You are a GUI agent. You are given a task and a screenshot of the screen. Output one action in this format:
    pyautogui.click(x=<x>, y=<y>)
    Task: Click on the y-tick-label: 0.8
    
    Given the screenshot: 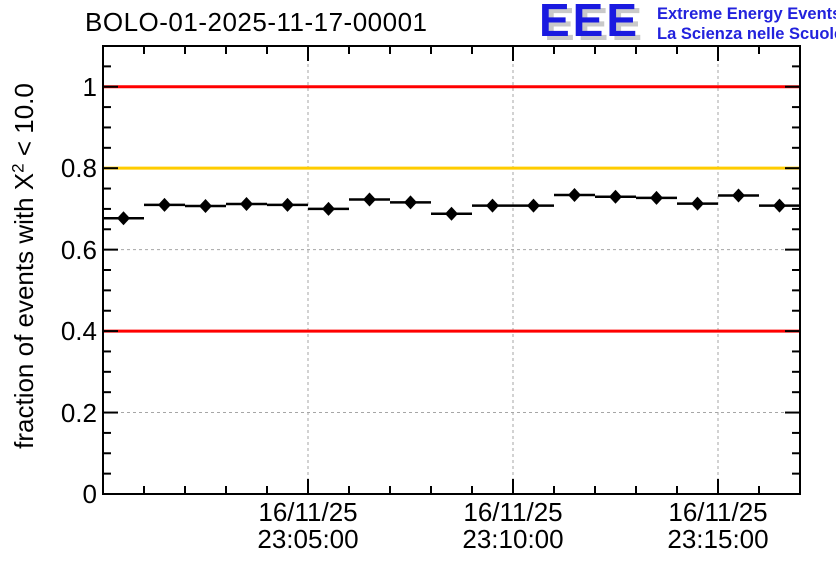 What is the action you would take?
    pyautogui.click(x=78, y=168)
    